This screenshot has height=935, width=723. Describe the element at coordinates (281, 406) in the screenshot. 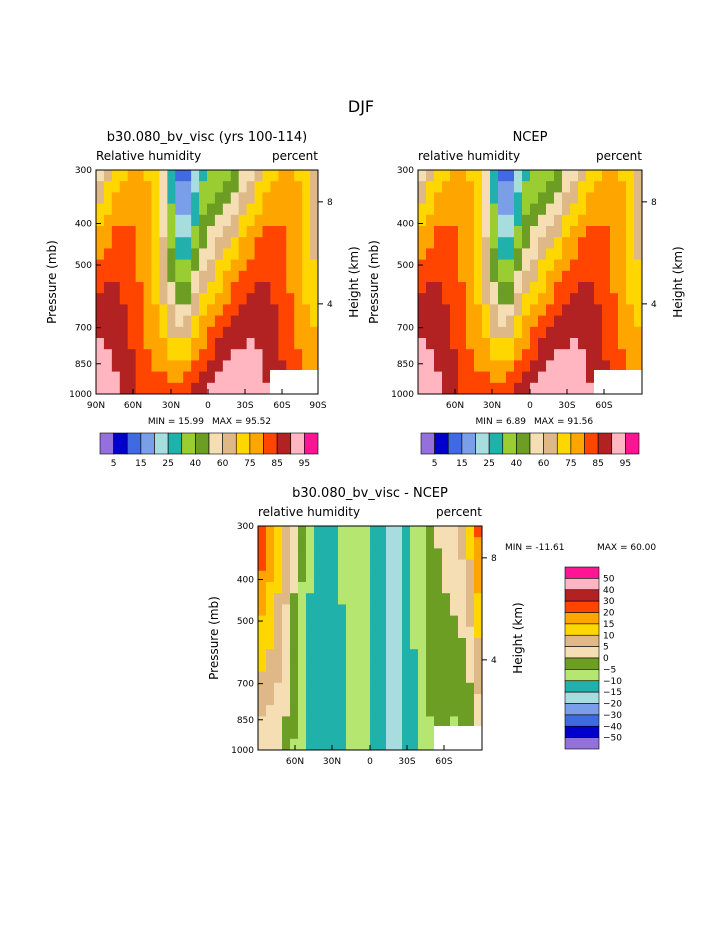

I see `x-tick-label: 60S` at that location.